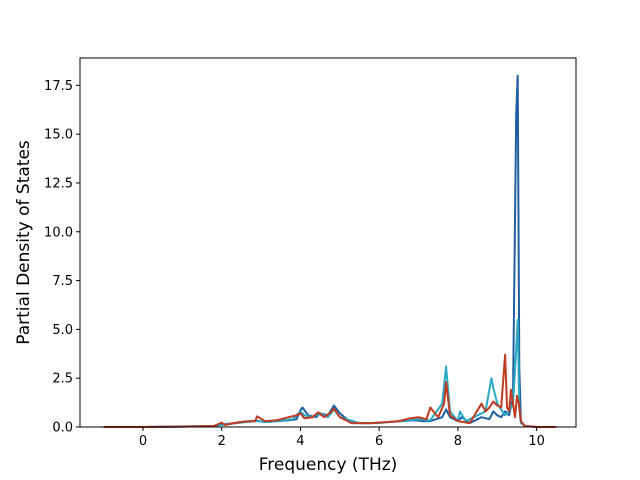 Image resolution: width=640 pixels, height=480 pixels. Describe the element at coordinates (58, 183) in the screenshot. I see `y-tick-label: 12.5` at that location.